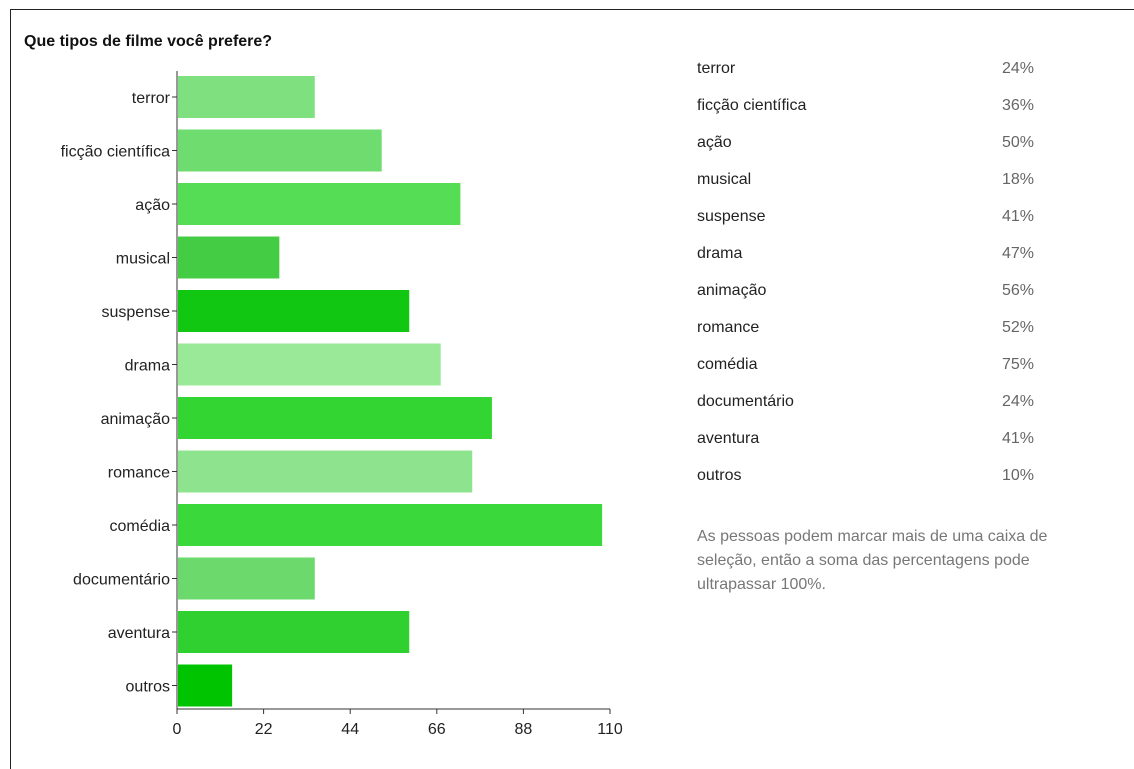 This screenshot has height=769, width=1134. I want to click on category-label: documentário, so click(121, 580).